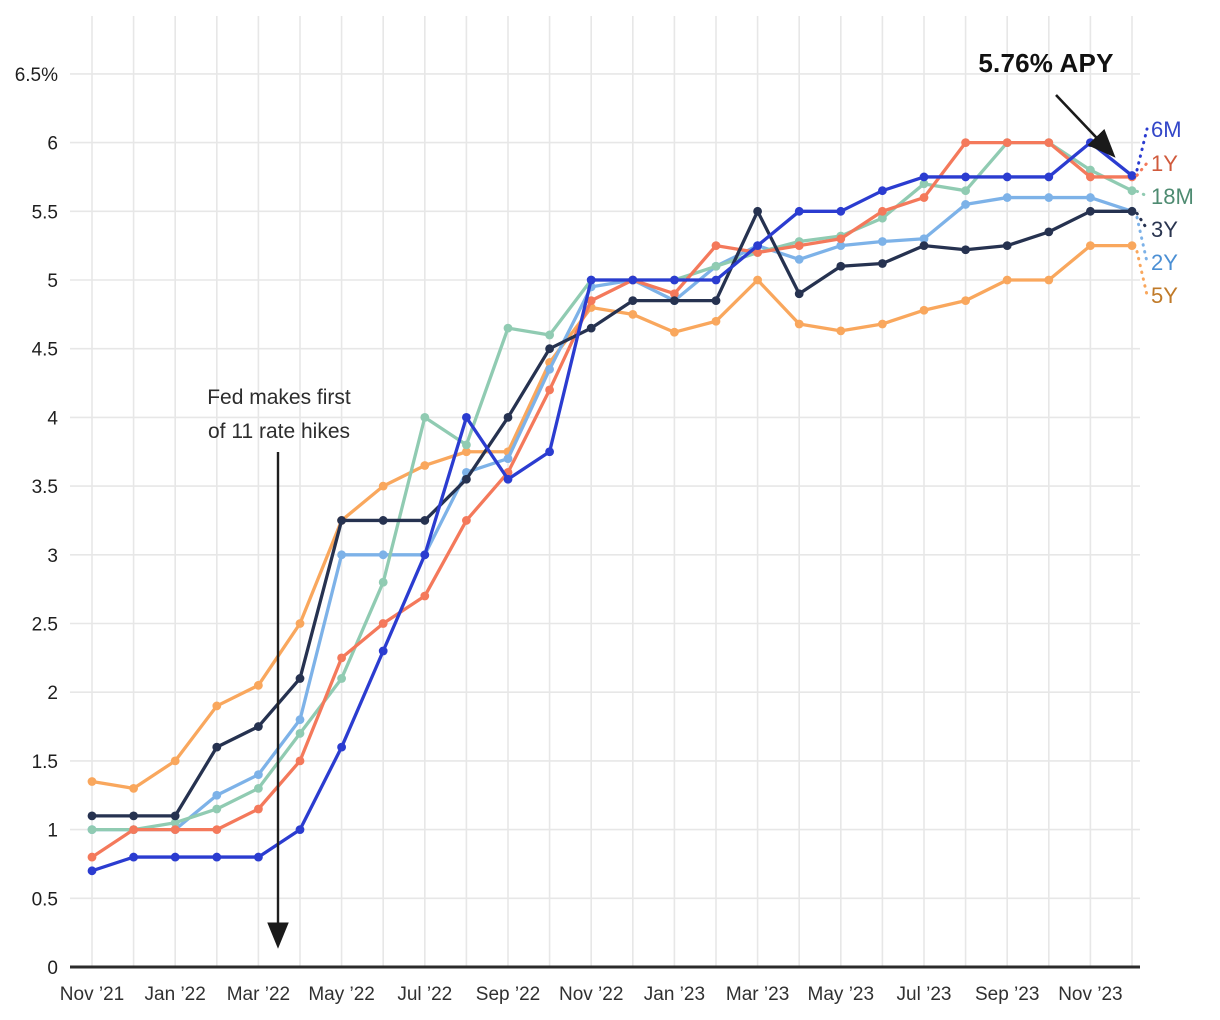 This screenshot has width=1220, height=1020. Describe the element at coordinates (45, 899) in the screenshot. I see `svg-text: 0.5` at that location.